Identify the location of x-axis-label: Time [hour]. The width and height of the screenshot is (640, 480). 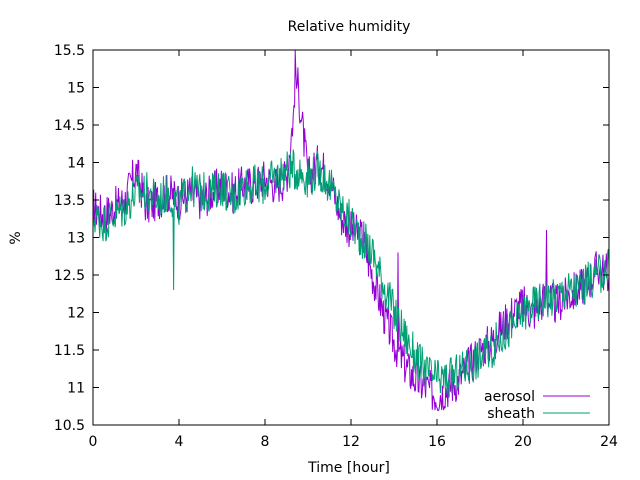
(348, 468).